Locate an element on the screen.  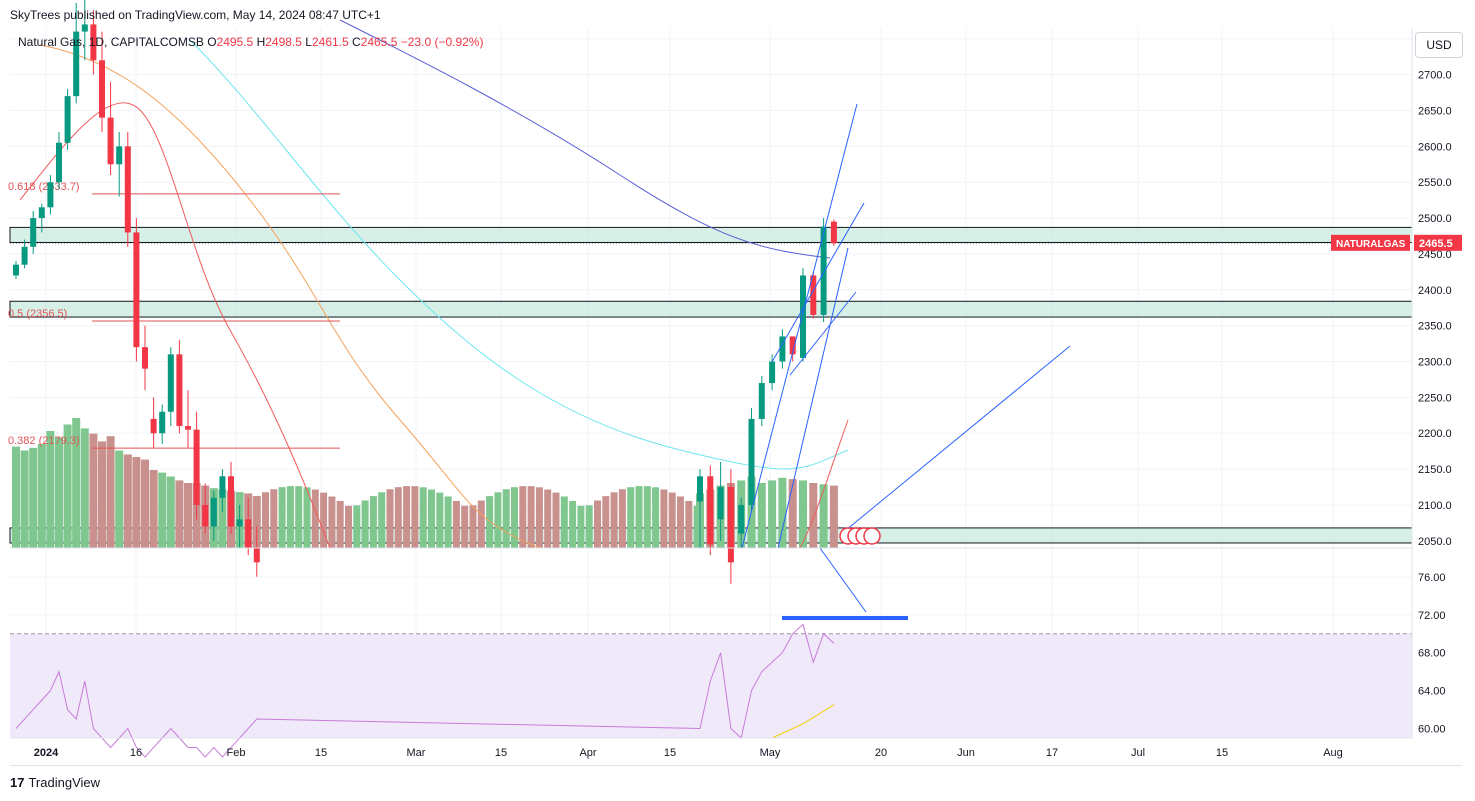
us-flag-event-icon is located at coordinates (872, 536).